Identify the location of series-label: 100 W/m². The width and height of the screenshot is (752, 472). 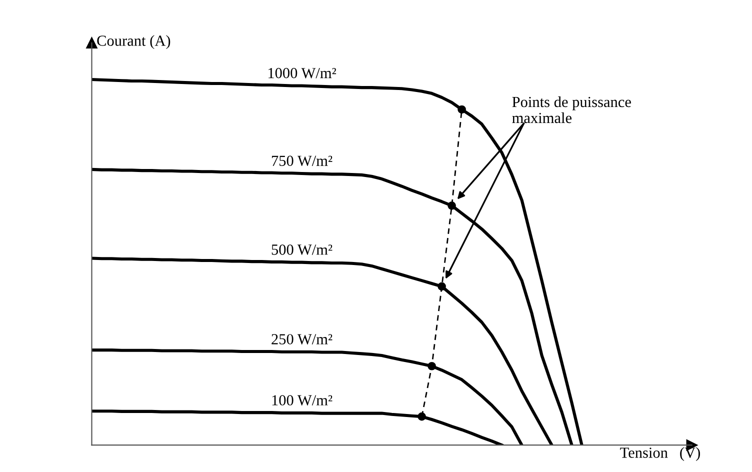
(302, 400).